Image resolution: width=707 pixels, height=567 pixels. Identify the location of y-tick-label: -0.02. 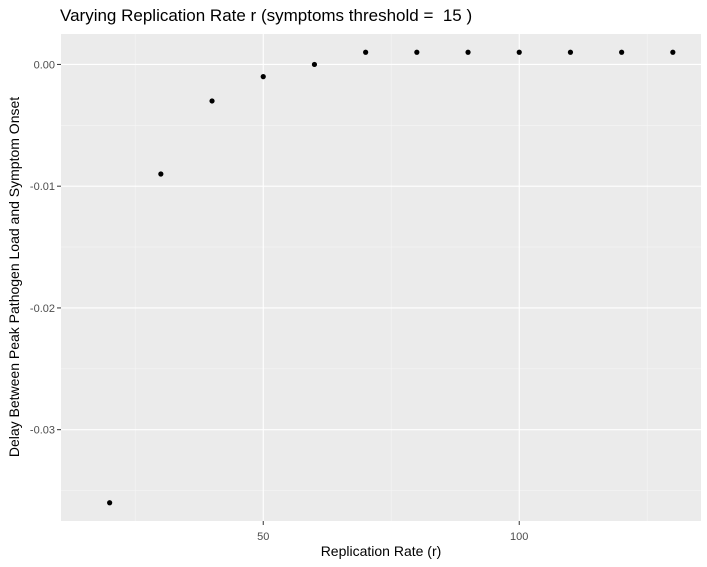
(42, 309).